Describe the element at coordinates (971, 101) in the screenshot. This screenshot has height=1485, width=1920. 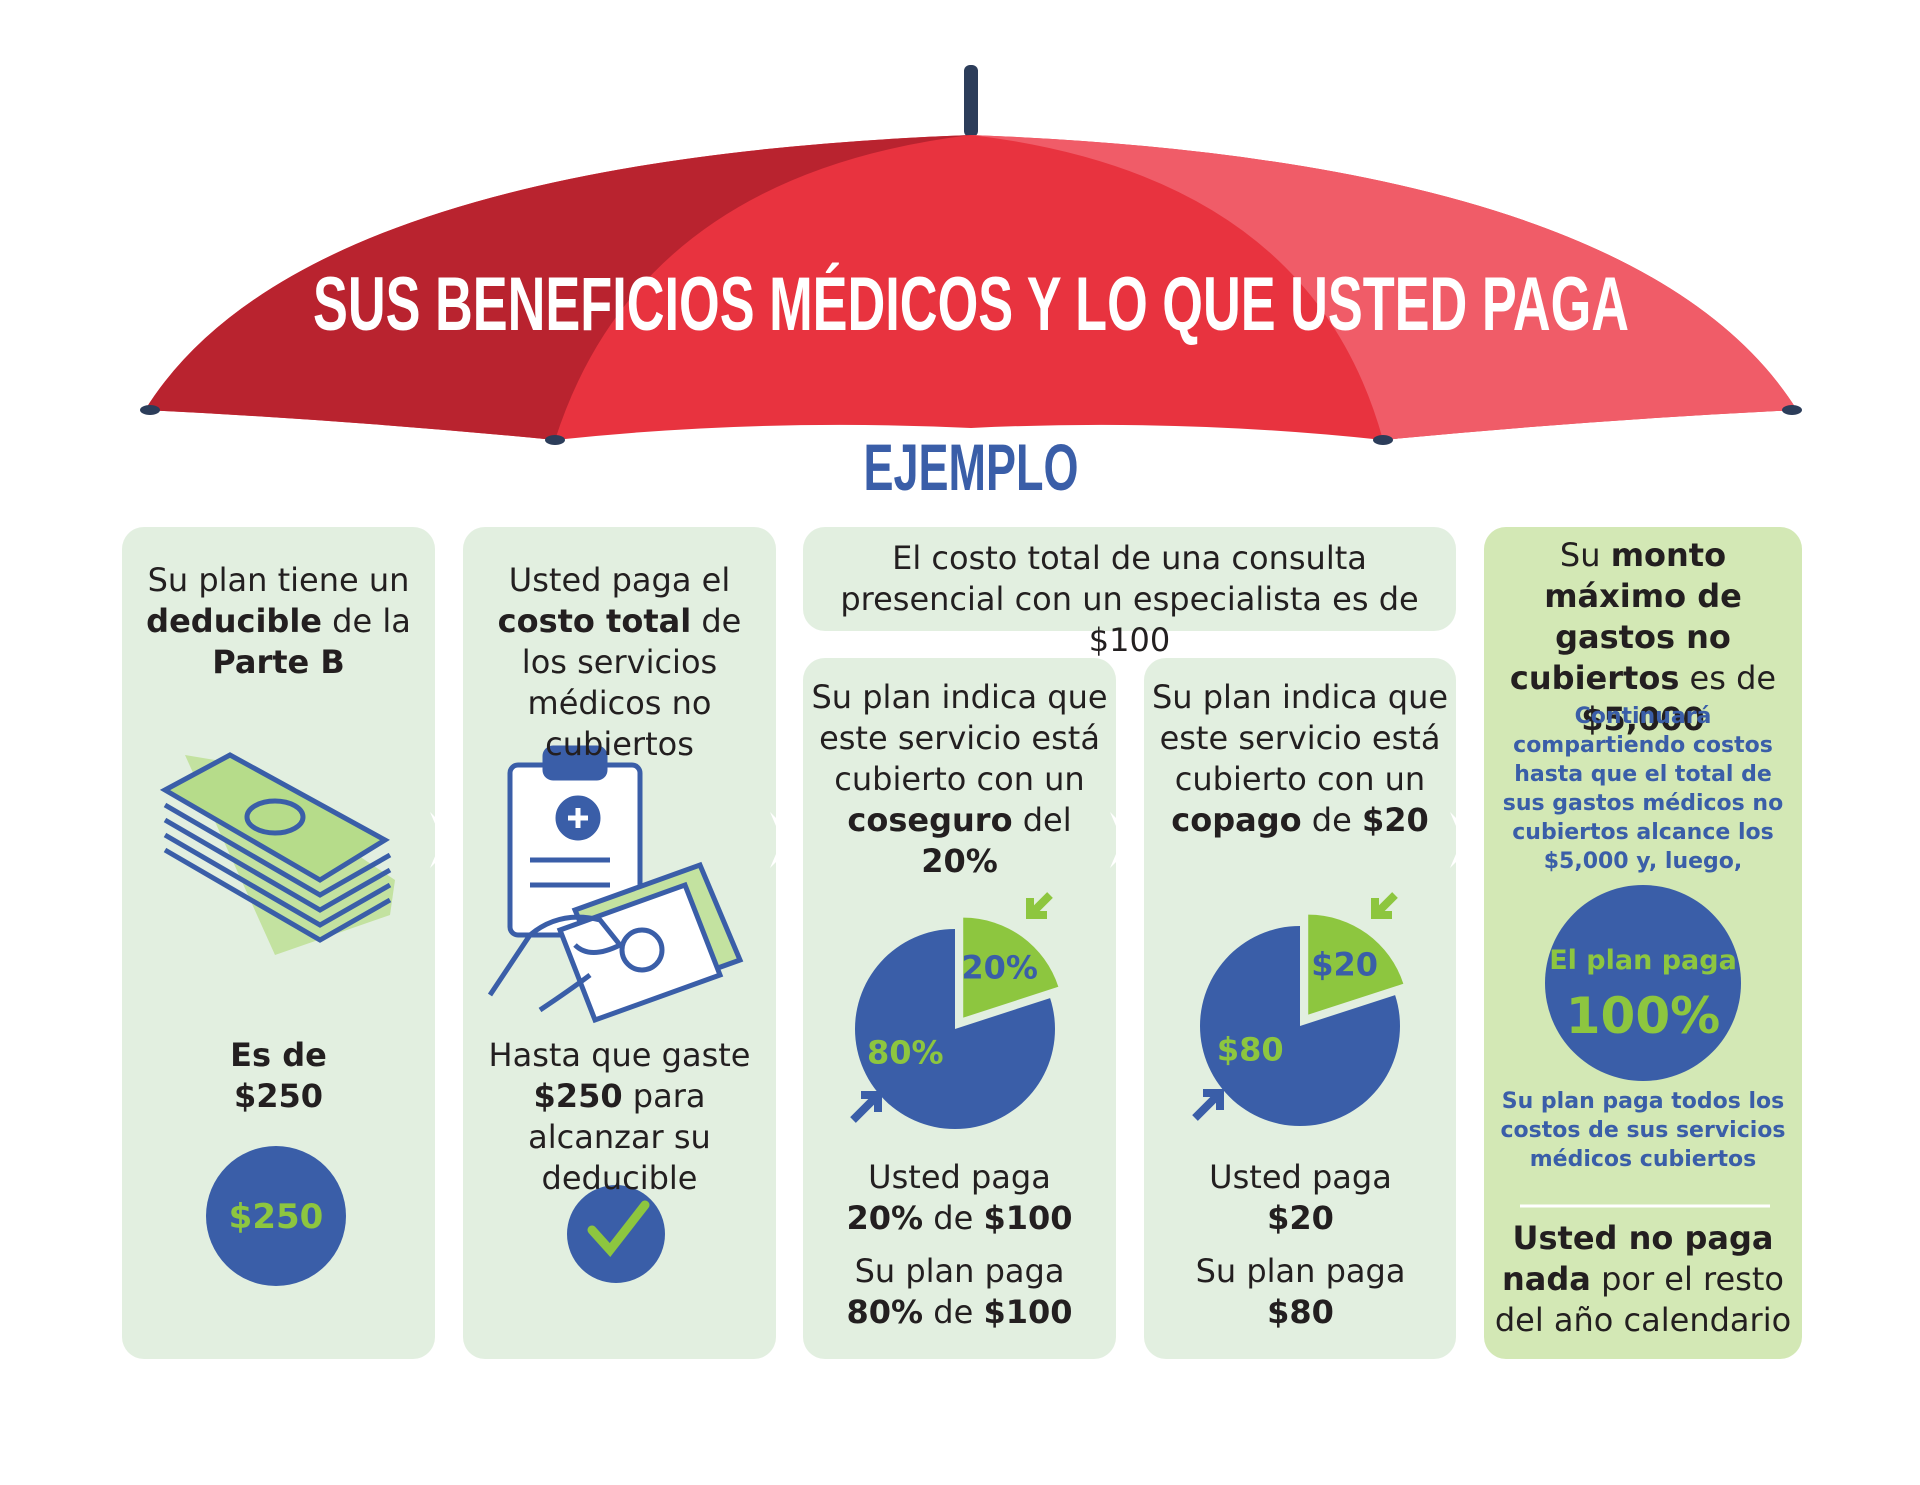
I see `umbrella-handle` at that location.